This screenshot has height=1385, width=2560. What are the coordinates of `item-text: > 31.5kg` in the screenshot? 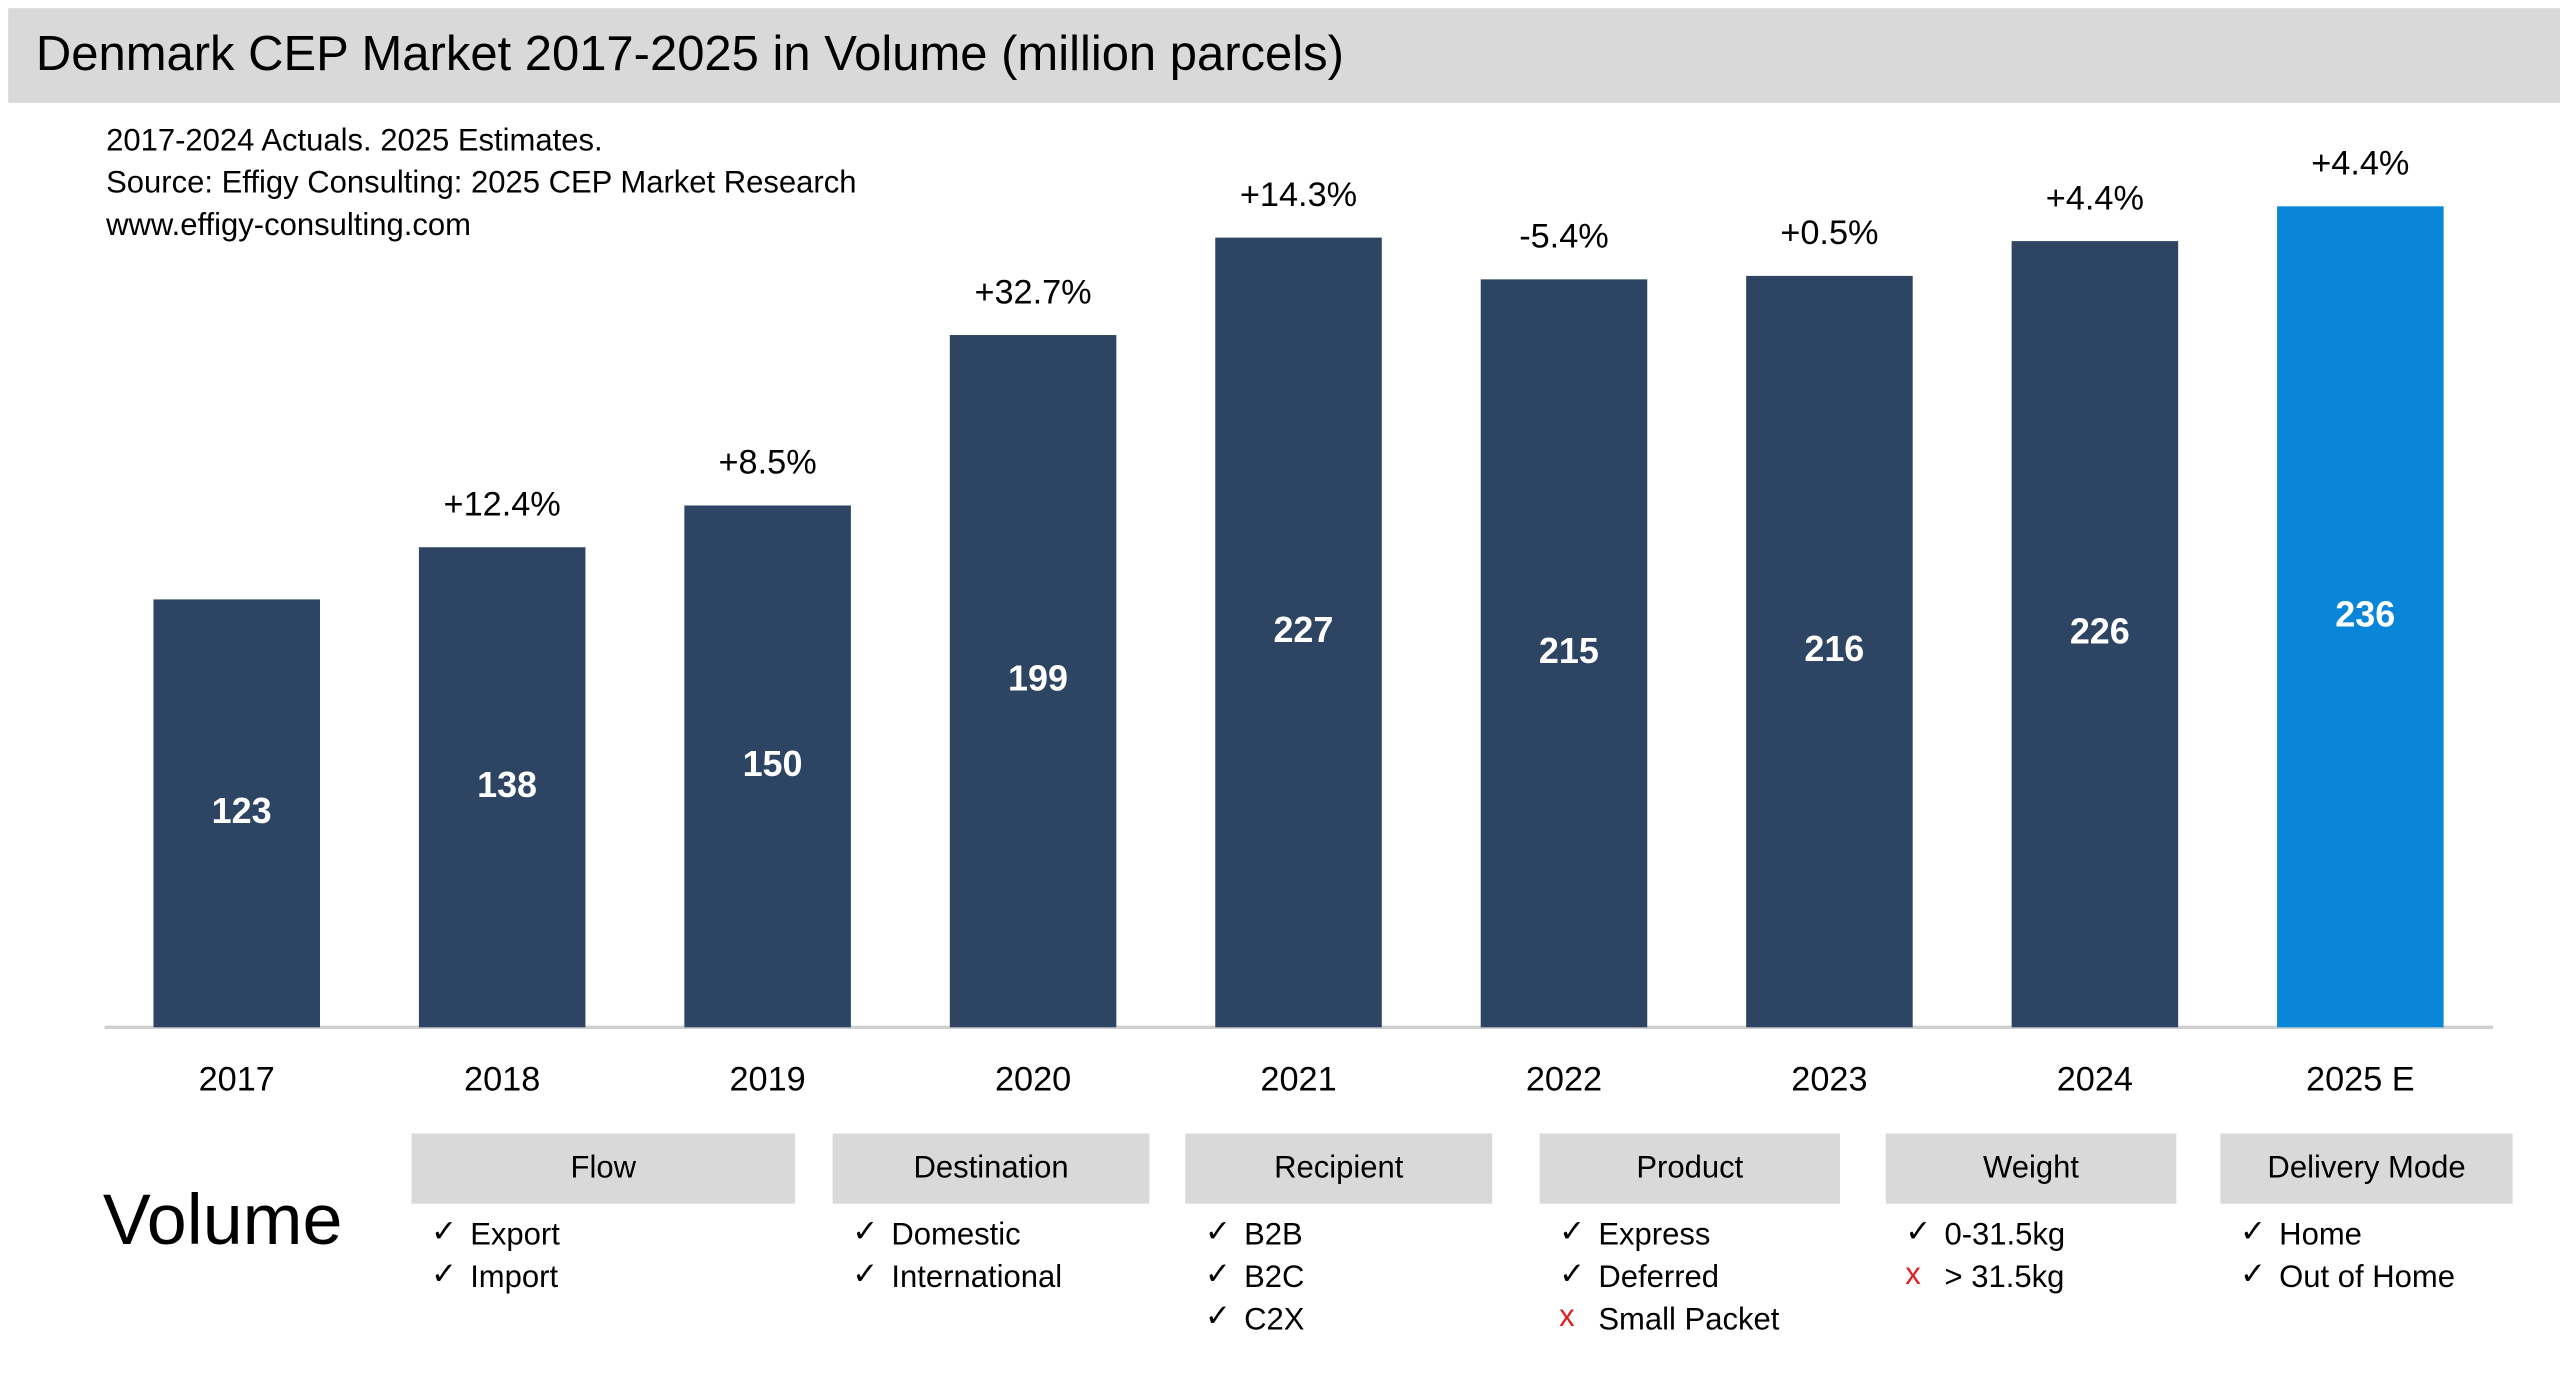 It's located at (2004, 1276).